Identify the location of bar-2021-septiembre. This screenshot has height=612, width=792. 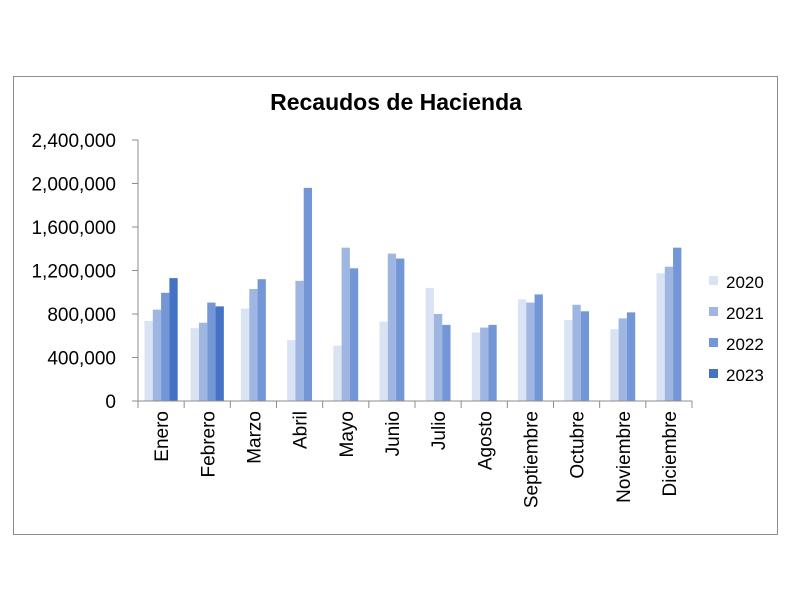
(530, 351).